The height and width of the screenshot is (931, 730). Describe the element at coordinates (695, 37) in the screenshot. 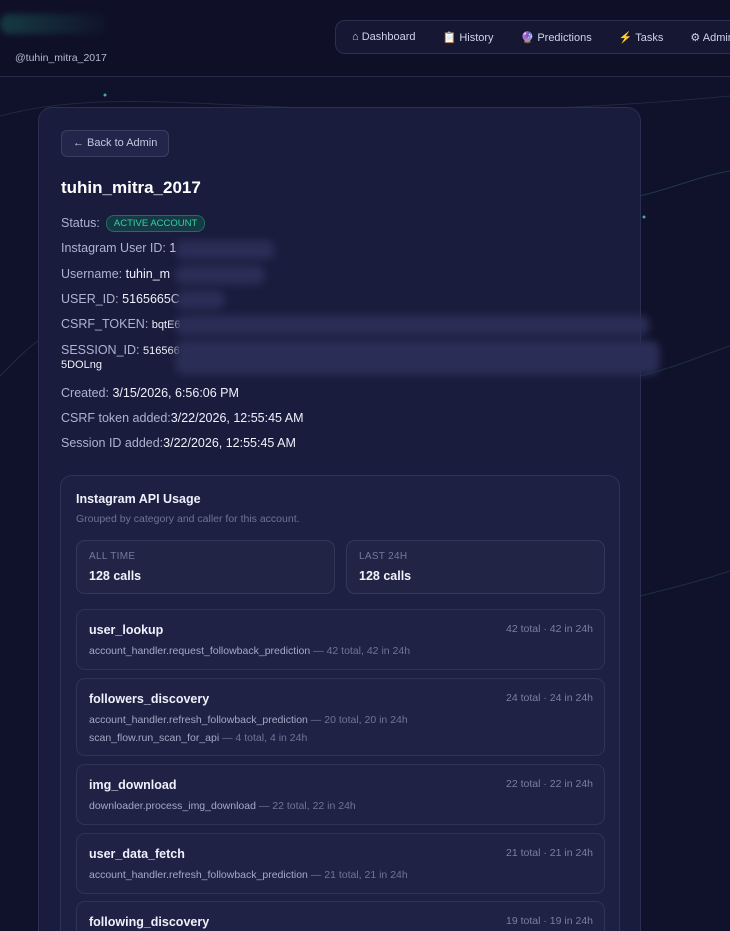

I see `gear-icon: ⚙` at that location.